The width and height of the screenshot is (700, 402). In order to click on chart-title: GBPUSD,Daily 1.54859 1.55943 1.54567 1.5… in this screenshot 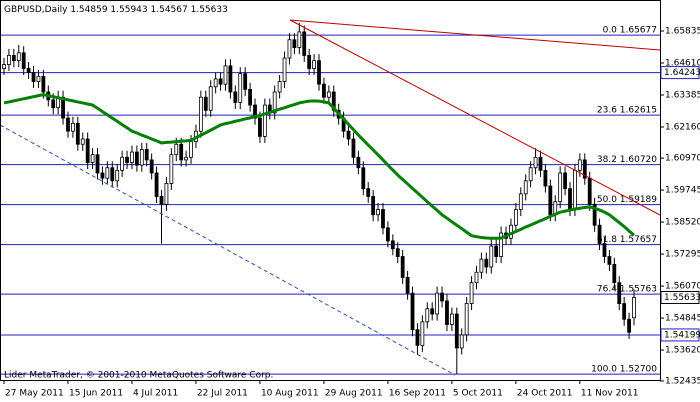, I will do `click(116, 10)`.